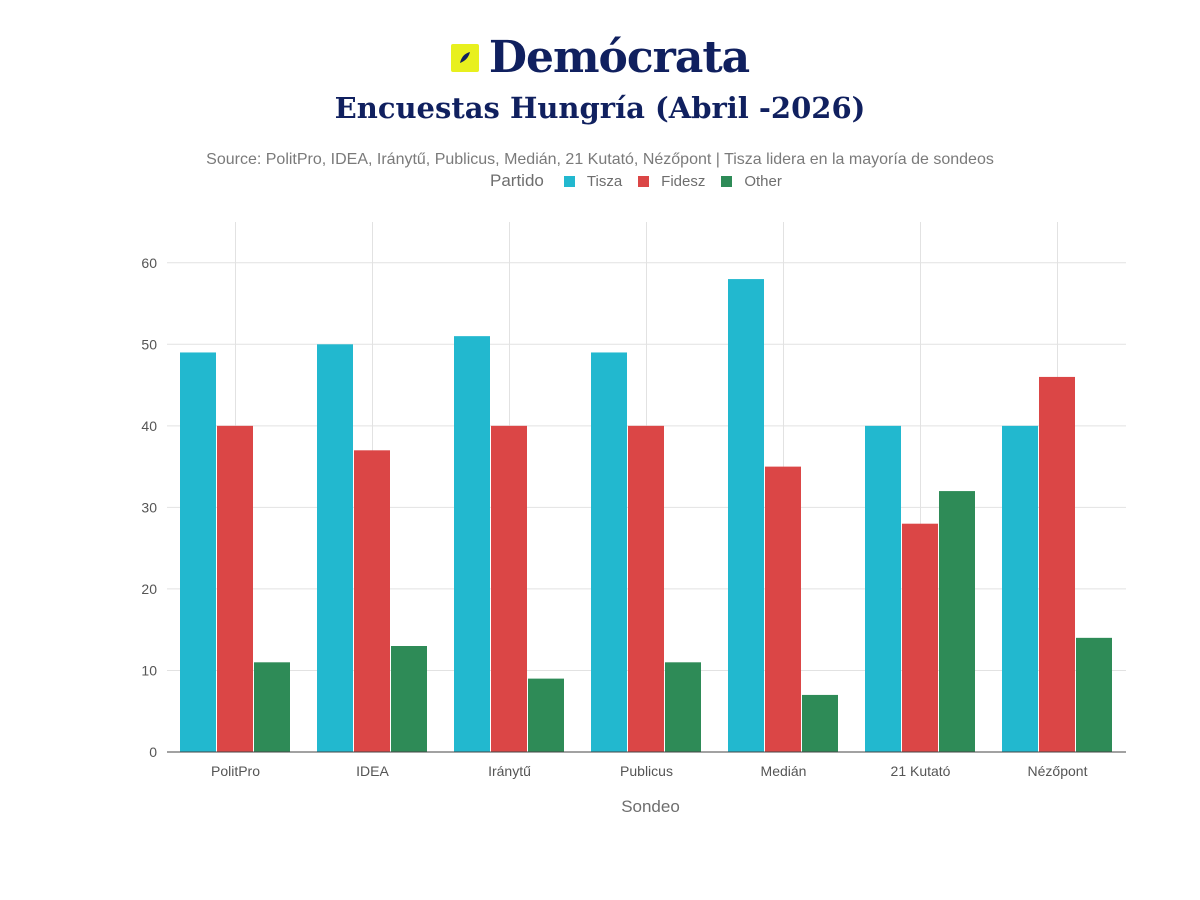  Describe the element at coordinates (235, 771) in the screenshot. I see `x-tick-label: PolitPro` at that location.